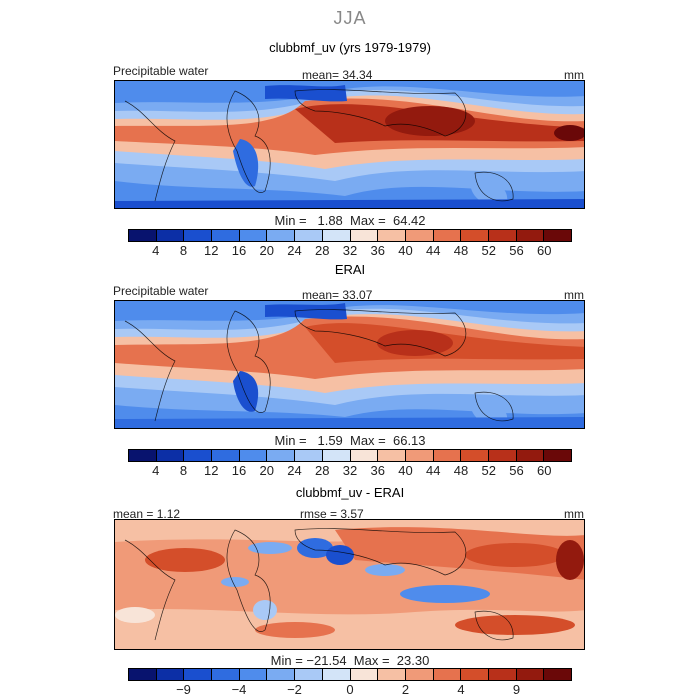  What do you see at coordinates (349, 584) in the screenshot?
I see `panel-3-map-field` at bounding box center [349, 584].